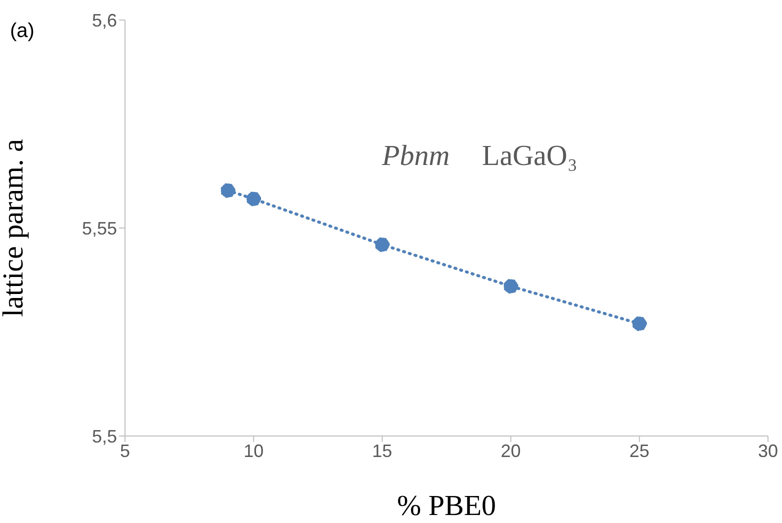 This screenshot has height=523, width=782. I want to click on x-axis-title: % PBE0, so click(446, 506).